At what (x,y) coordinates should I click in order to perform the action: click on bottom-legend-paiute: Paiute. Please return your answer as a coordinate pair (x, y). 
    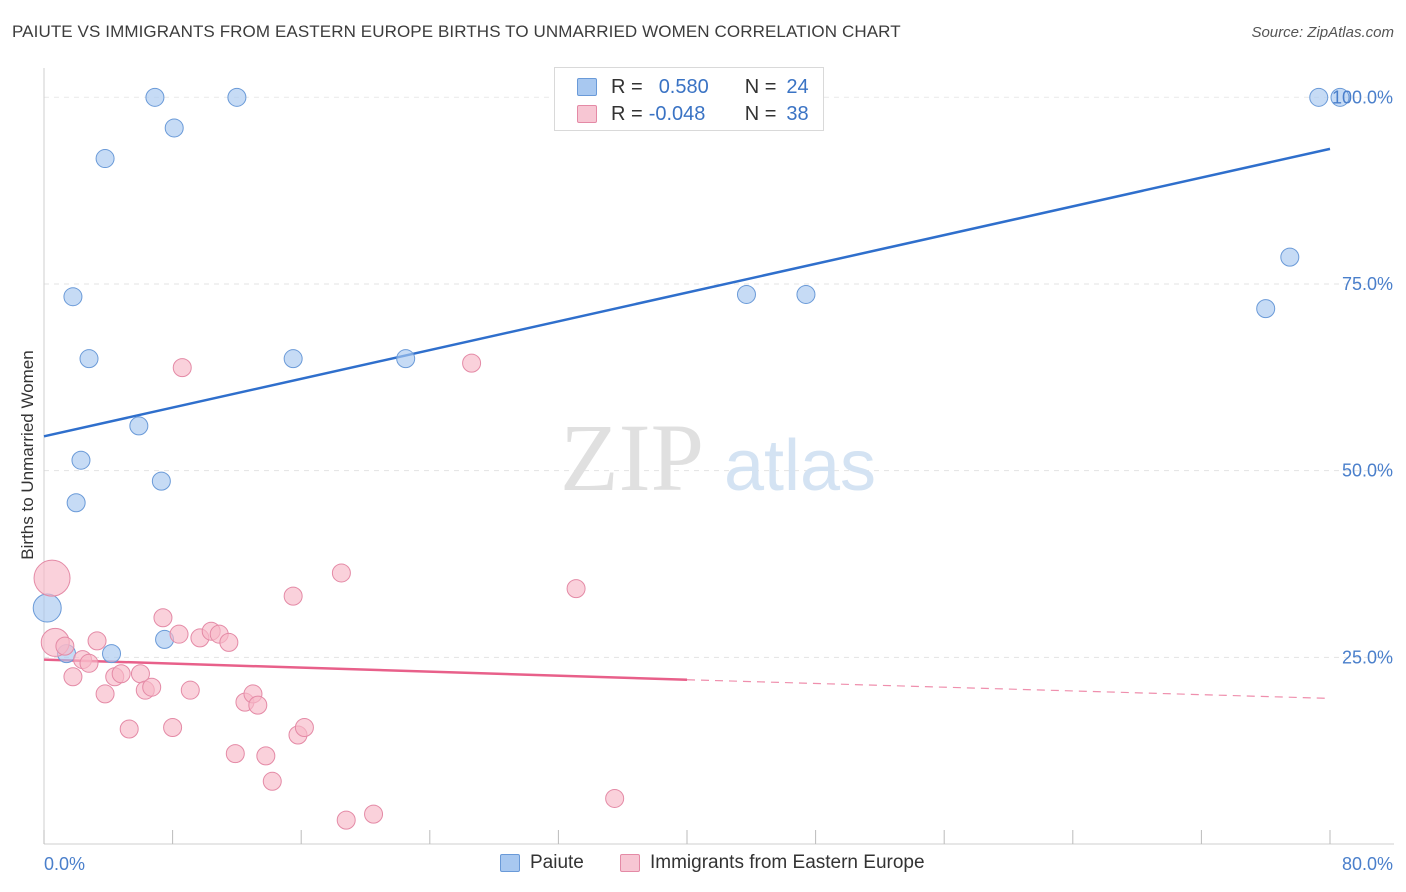
    Looking at the image, I should click on (542, 863).